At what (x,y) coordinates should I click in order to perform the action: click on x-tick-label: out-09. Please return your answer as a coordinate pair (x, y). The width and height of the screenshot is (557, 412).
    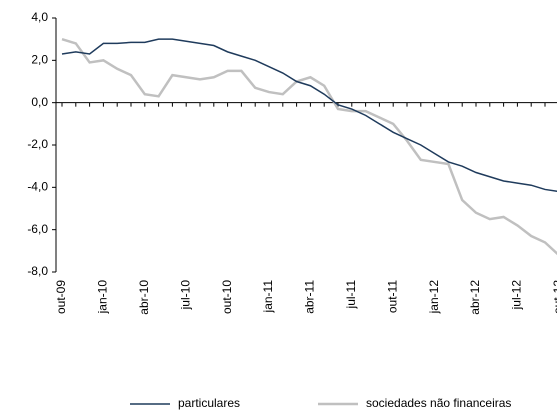
    Looking at the image, I should click on (61, 297).